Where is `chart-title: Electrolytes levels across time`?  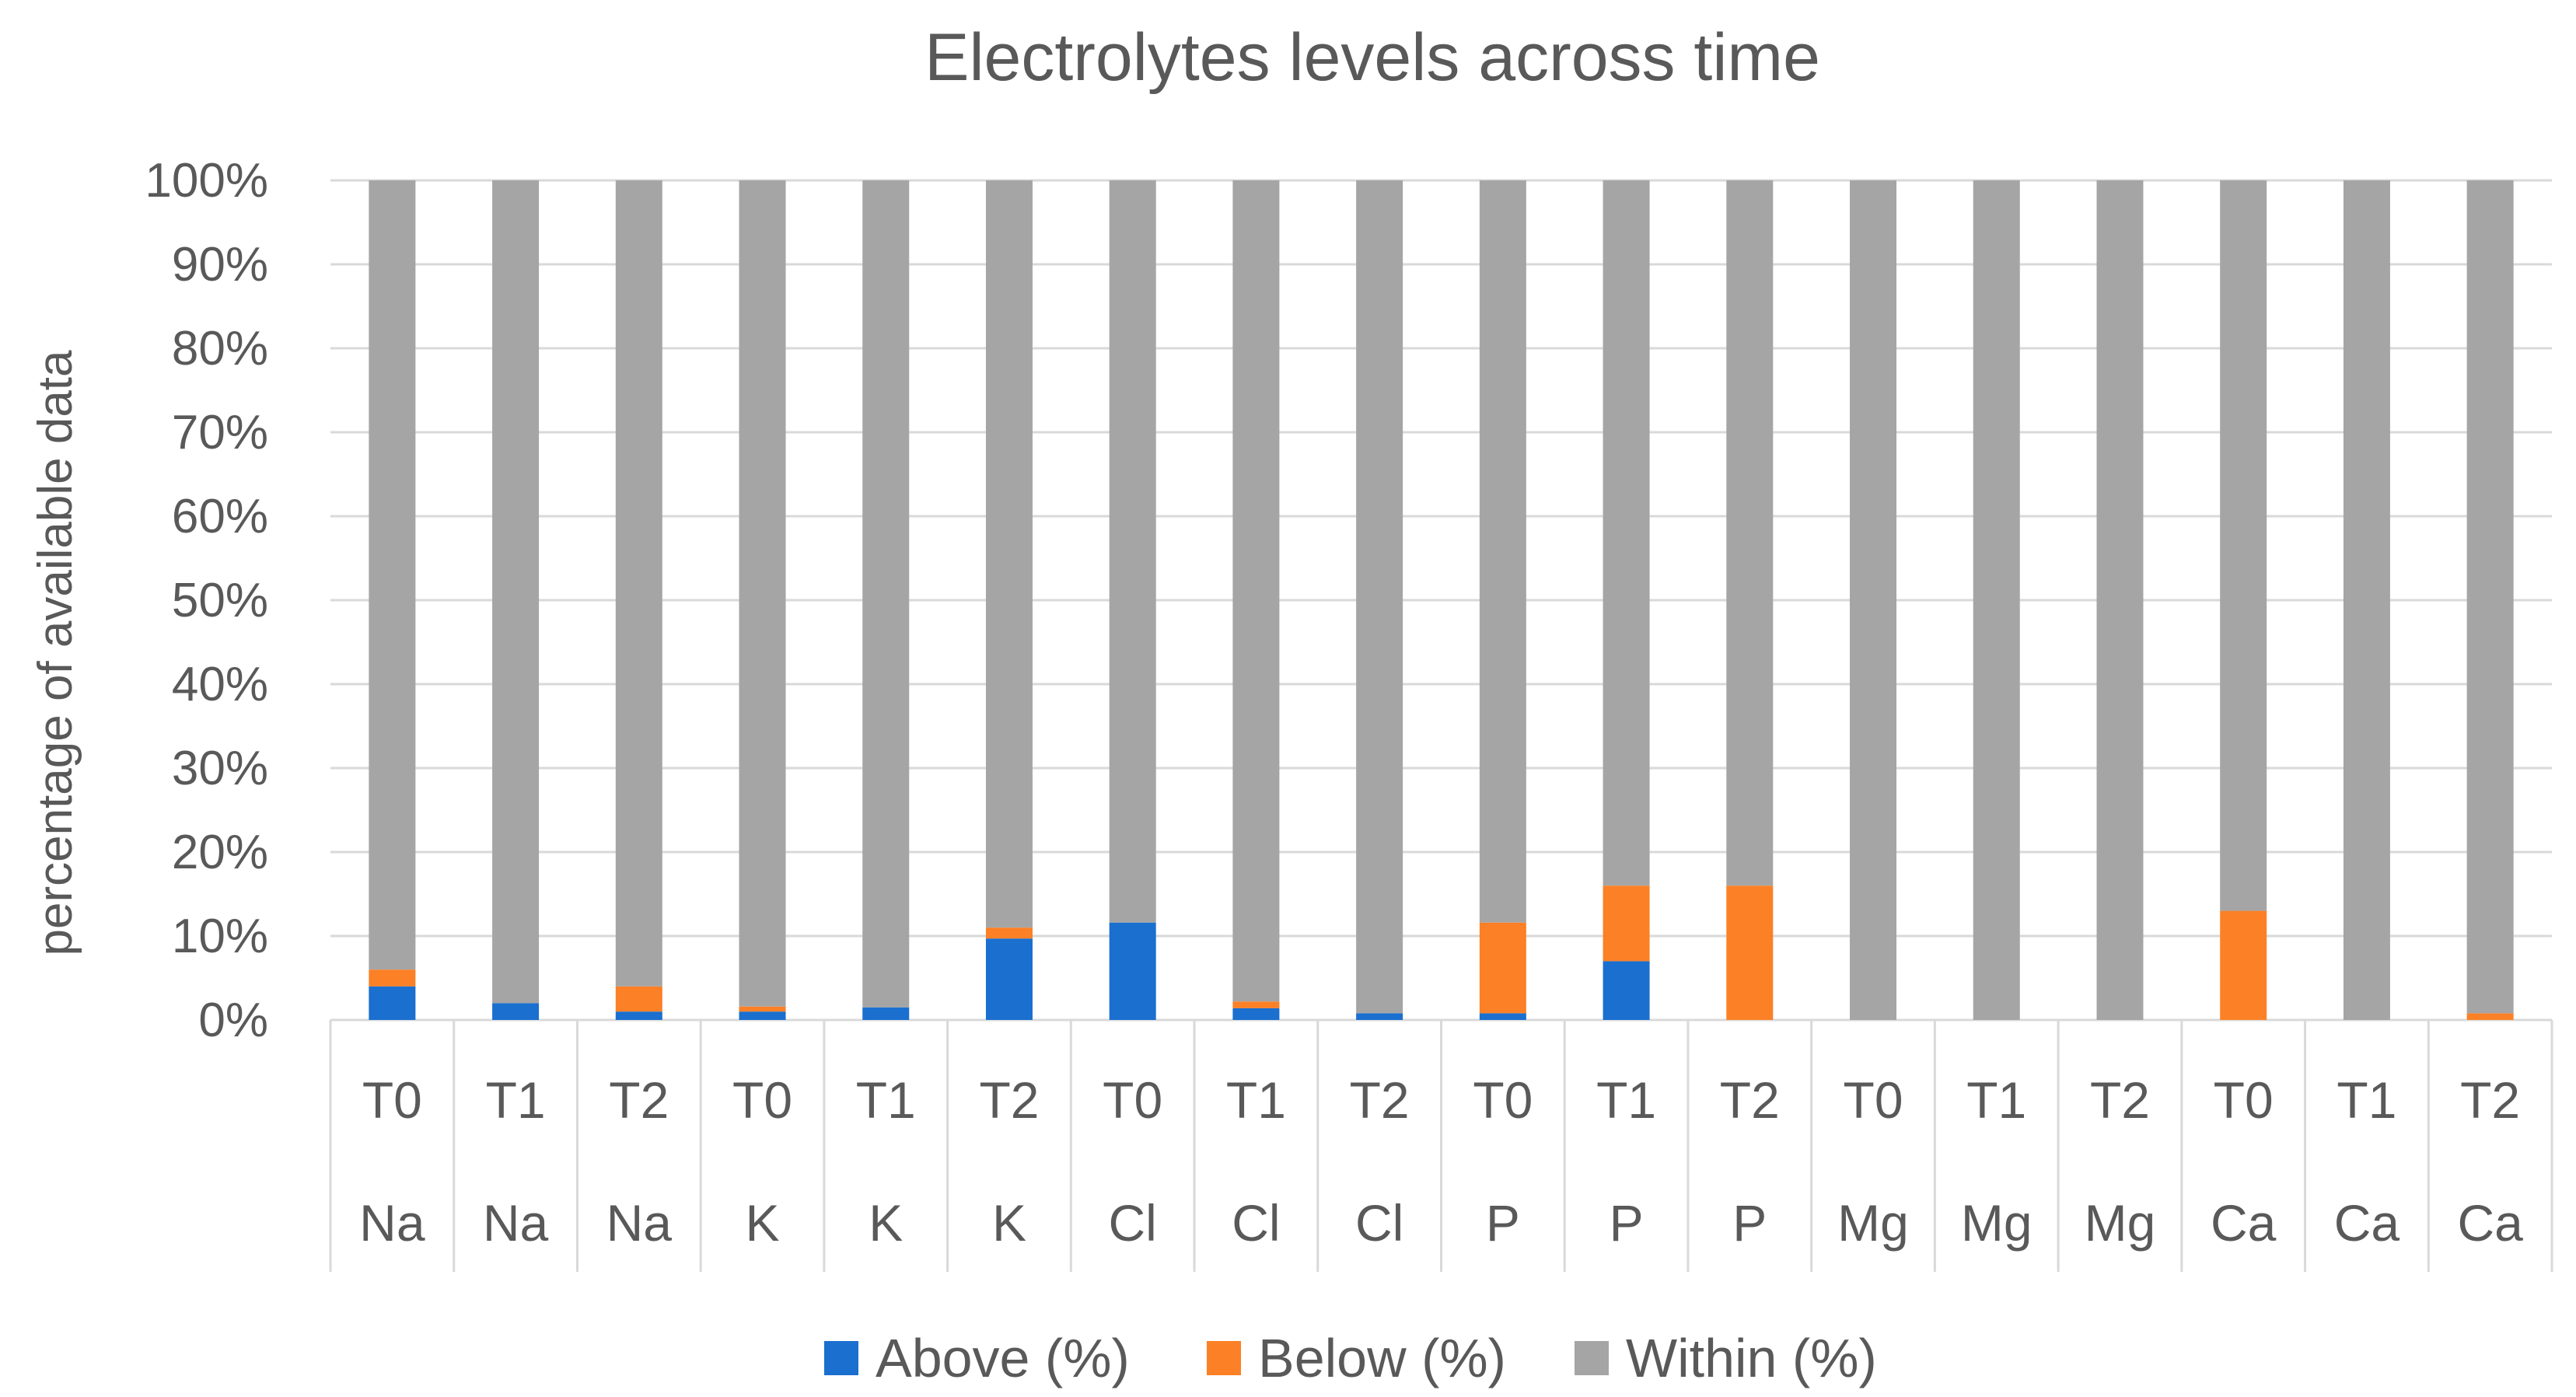 chart-title: Electrolytes levels across time is located at coordinates (1372, 57).